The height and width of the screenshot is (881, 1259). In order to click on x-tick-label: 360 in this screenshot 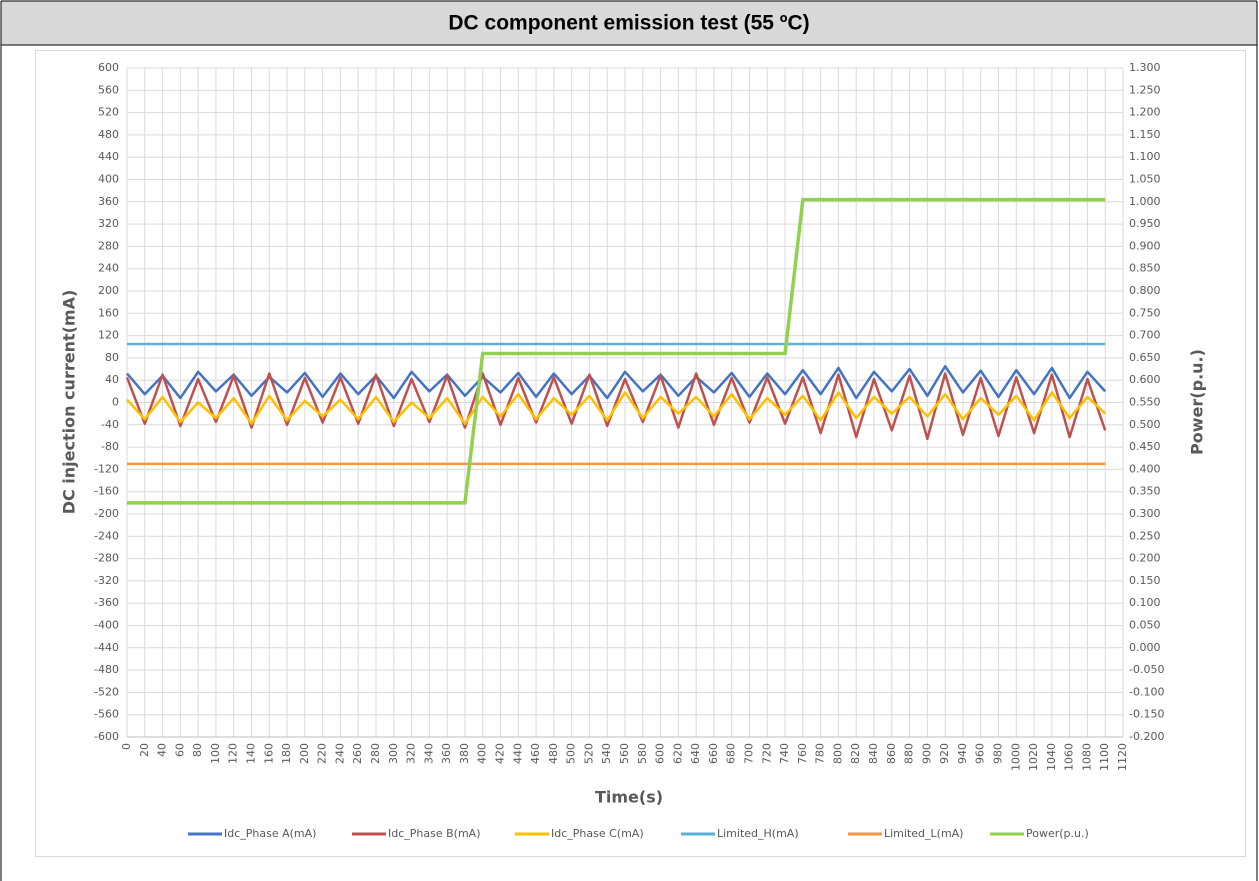, I will do `click(446, 753)`.